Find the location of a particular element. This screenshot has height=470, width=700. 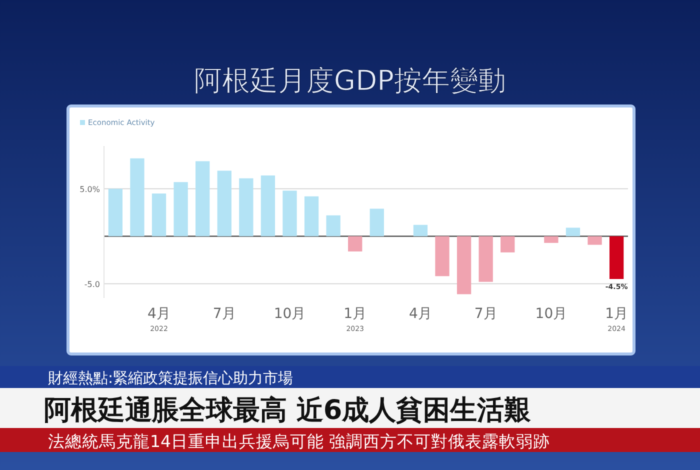

x-tick-label: 1月 2024 is located at coordinates (616, 319).